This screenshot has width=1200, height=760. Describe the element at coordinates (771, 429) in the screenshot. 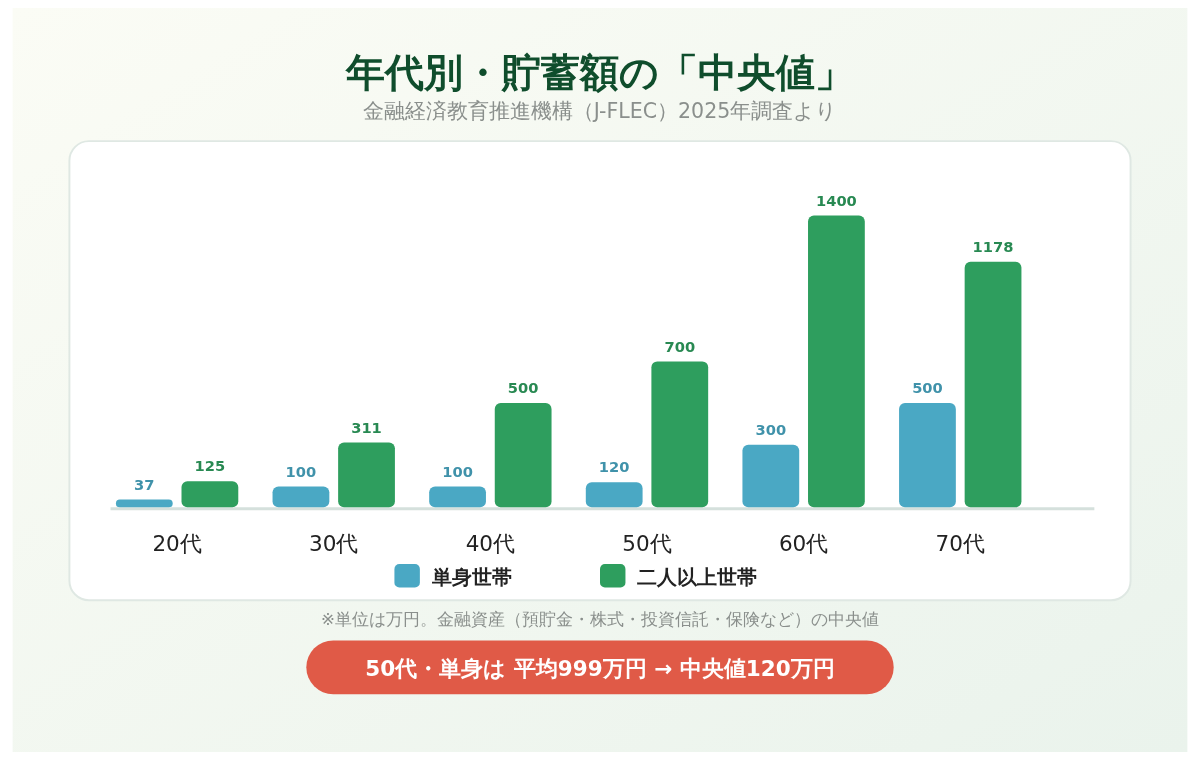

I see `data-label: 300` at that location.